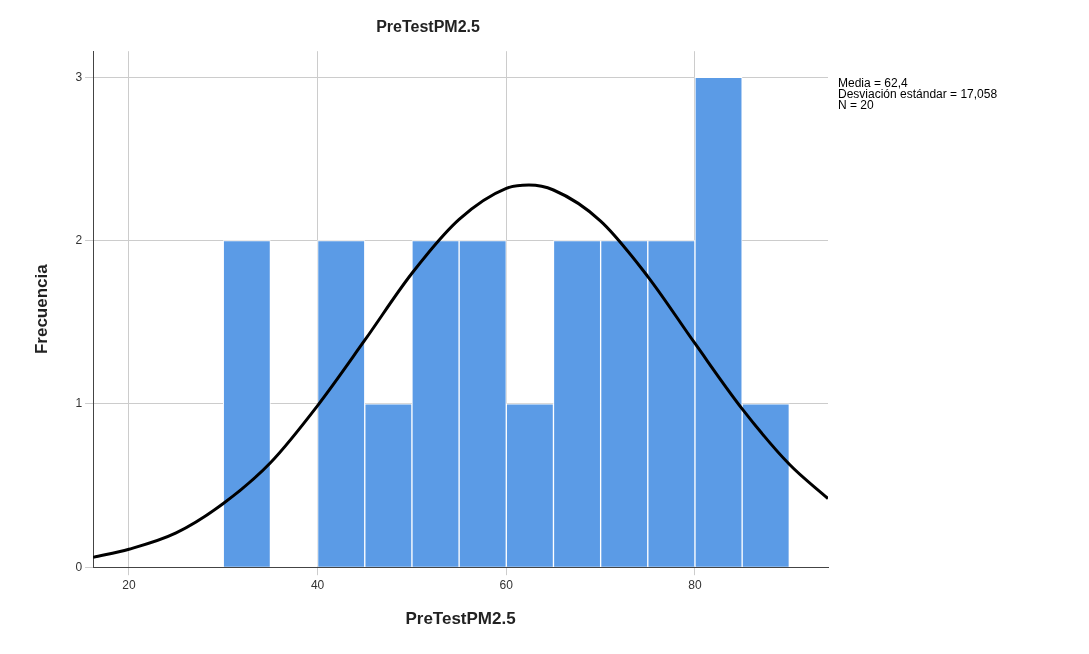 The height and width of the screenshot is (654, 1089). What do you see at coordinates (460, 619) in the screenshot?
I see `x-axis-title: PreTestPM2.5` at bounding box center [460, 619].